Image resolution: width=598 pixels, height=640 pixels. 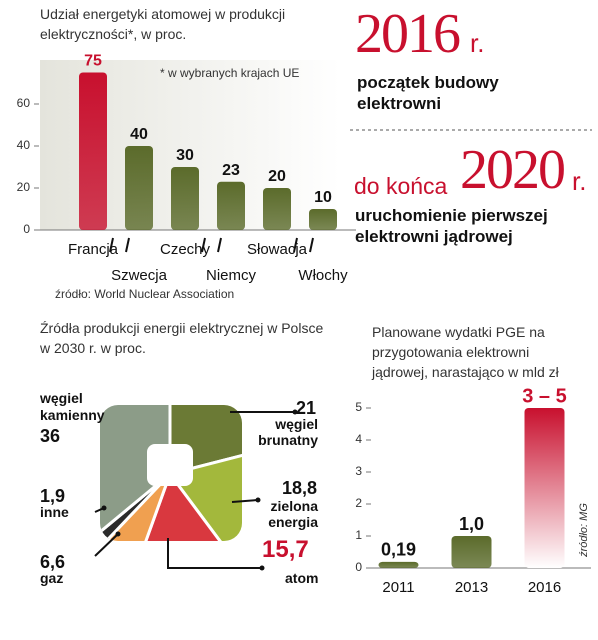 What do you see at coordinates (185, 155) in the screenshot?
I see `value-label: 30` at bounding box center [185, 155].